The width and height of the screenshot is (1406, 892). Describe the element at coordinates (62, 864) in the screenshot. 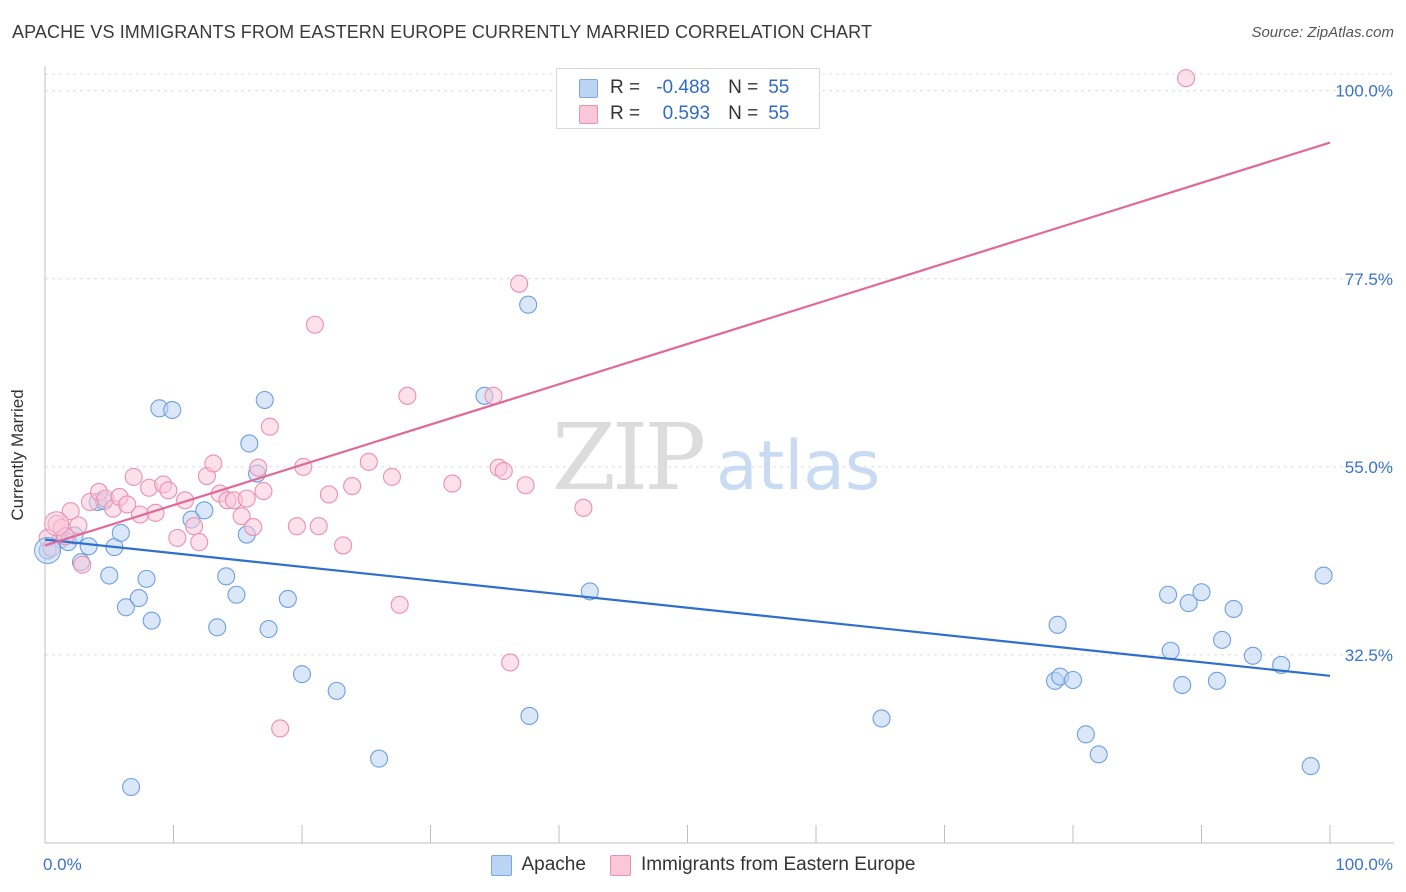

I see `x-tick-label: 0.0%` at that location.